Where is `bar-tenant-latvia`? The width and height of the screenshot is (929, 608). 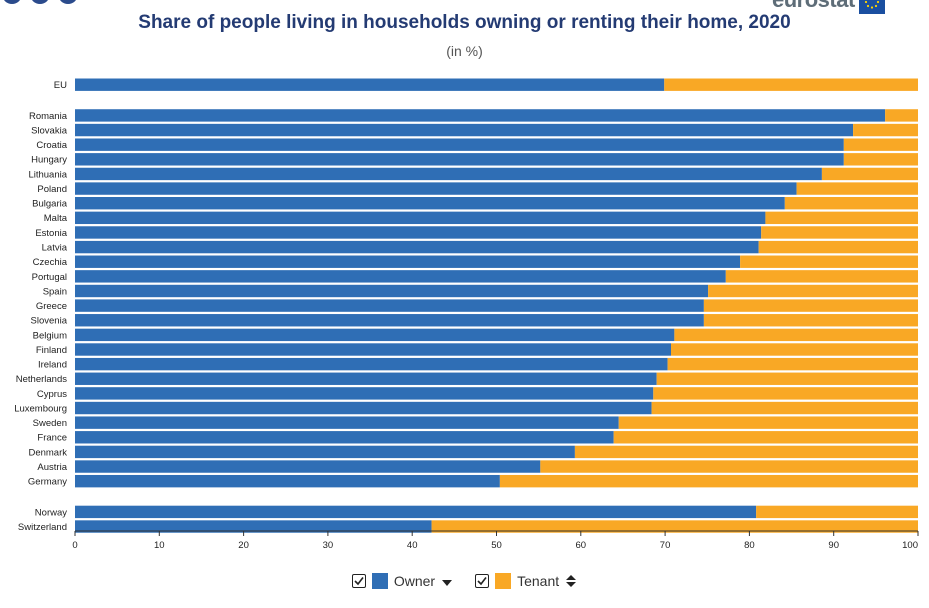 bar-tenant-latvia is located at coordinates (838, 247).